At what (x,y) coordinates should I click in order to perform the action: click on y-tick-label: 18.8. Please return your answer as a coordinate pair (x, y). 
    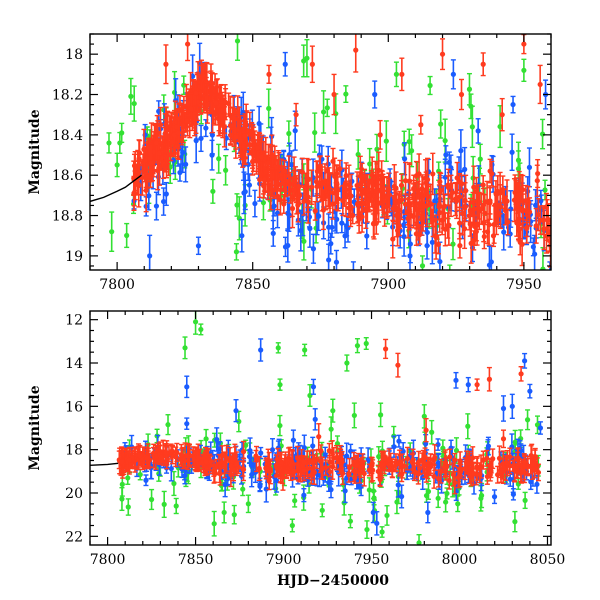
    Looking at the image, I should click on (67, 217).